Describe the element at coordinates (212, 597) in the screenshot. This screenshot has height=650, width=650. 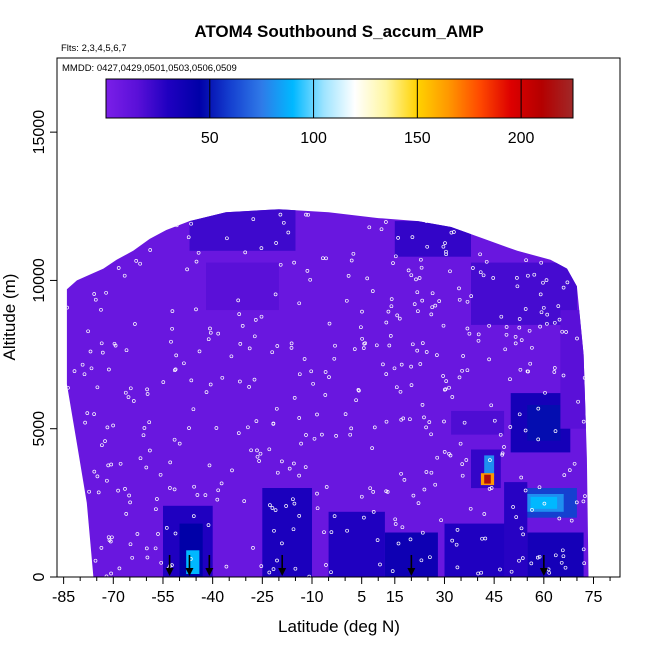
I see `x-tick-label: -40` at that location.